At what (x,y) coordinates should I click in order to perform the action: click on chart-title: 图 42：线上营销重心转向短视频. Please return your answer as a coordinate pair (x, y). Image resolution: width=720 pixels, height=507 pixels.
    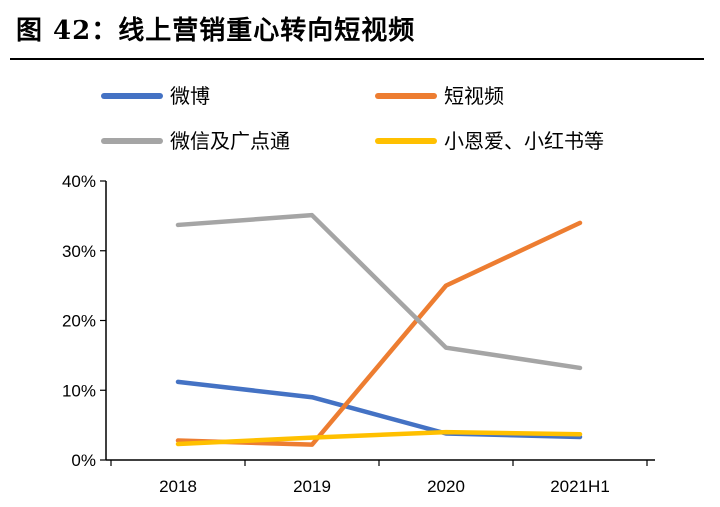
    Looking at the image, I should click on (216, 31).